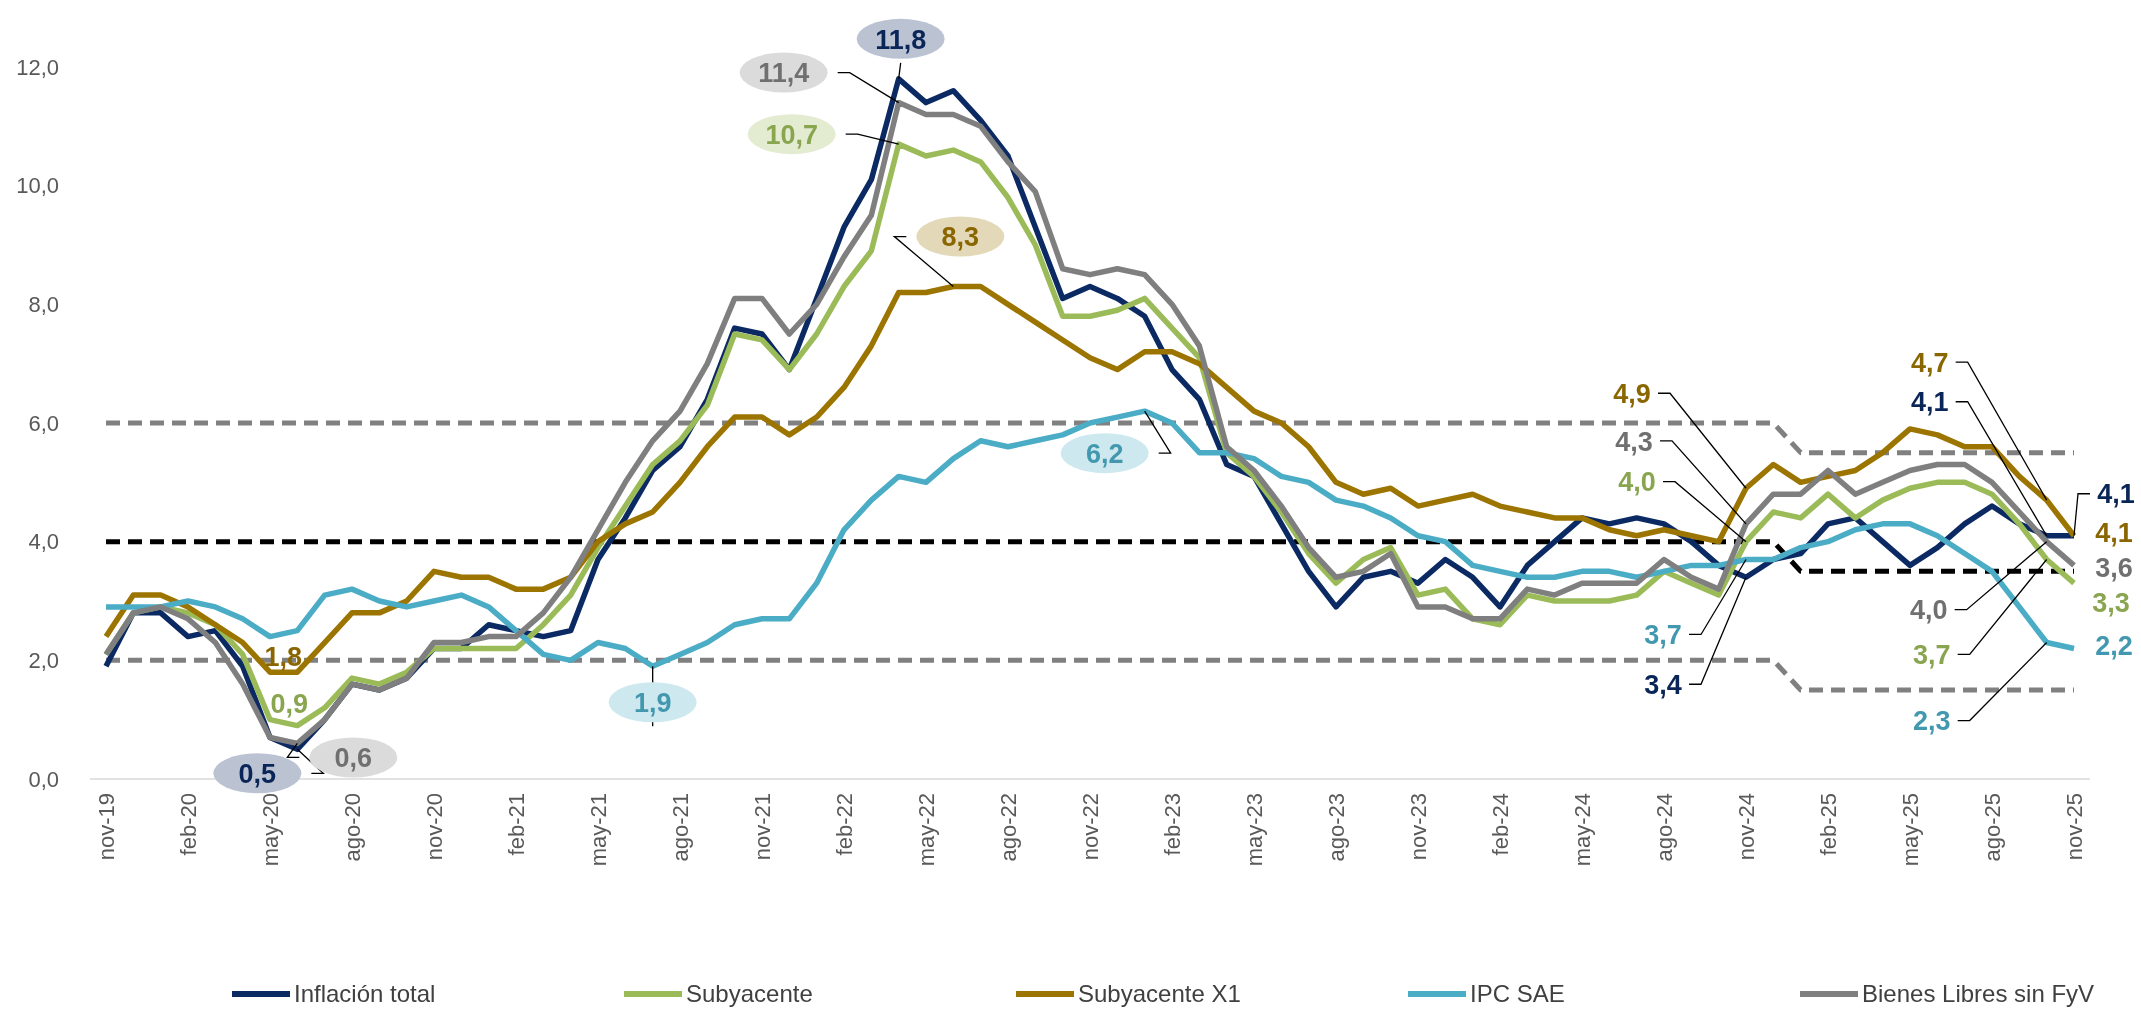 The height and width of the screenshot is (1012, 2141). What do you see at coordinates (1009, 827) in the screenshot?
I see `x-tick-label: ago-22` at bounding box center [1009, 827].